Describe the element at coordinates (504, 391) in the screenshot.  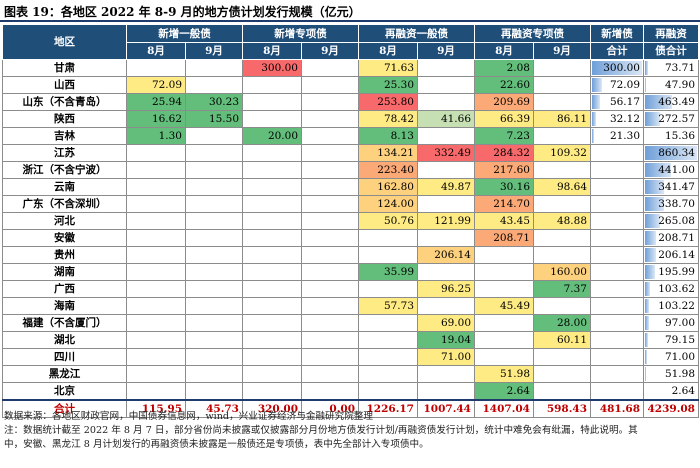
I see `value-cell: 2.64` at that location.